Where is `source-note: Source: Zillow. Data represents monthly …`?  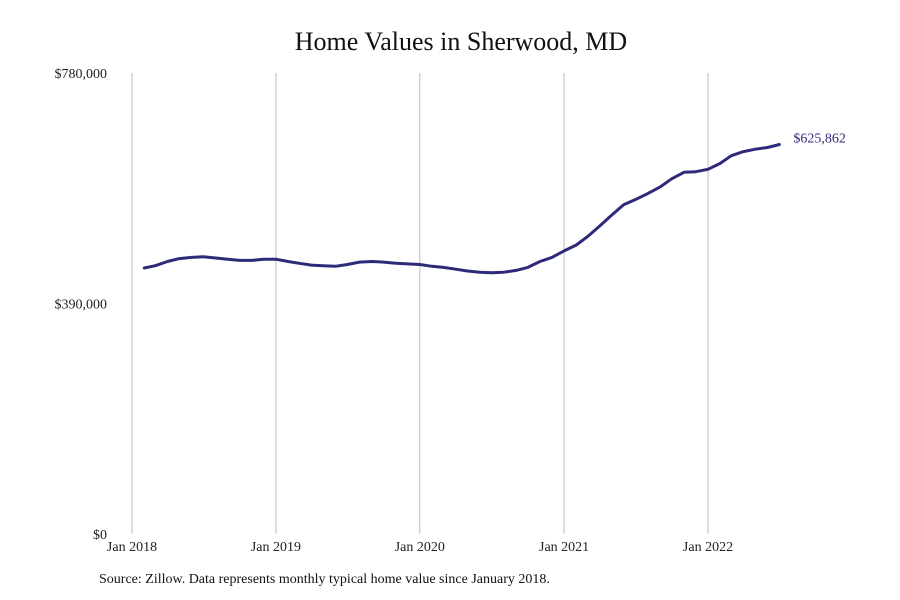
source-note: Source: Zillow. Data represents monthly … is located at coordinates (324, 579).